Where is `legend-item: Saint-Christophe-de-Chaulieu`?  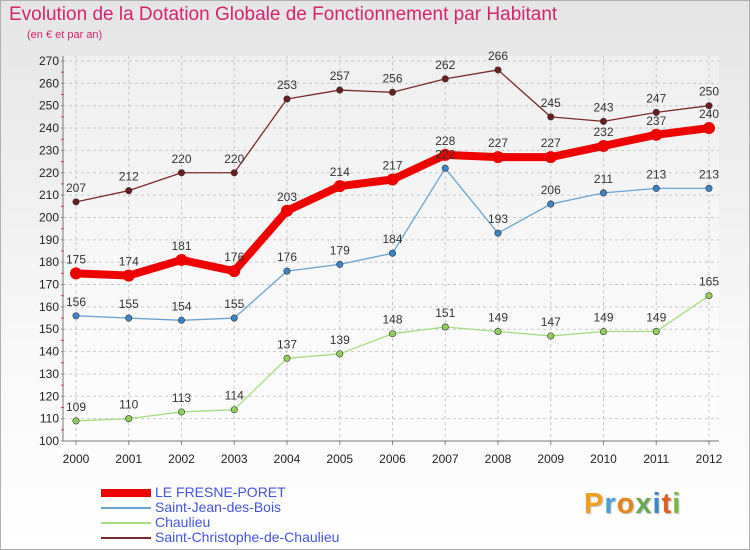 legend-item: Saint-Christophe-de-Chaulieu is located at coordinates (266, 537).